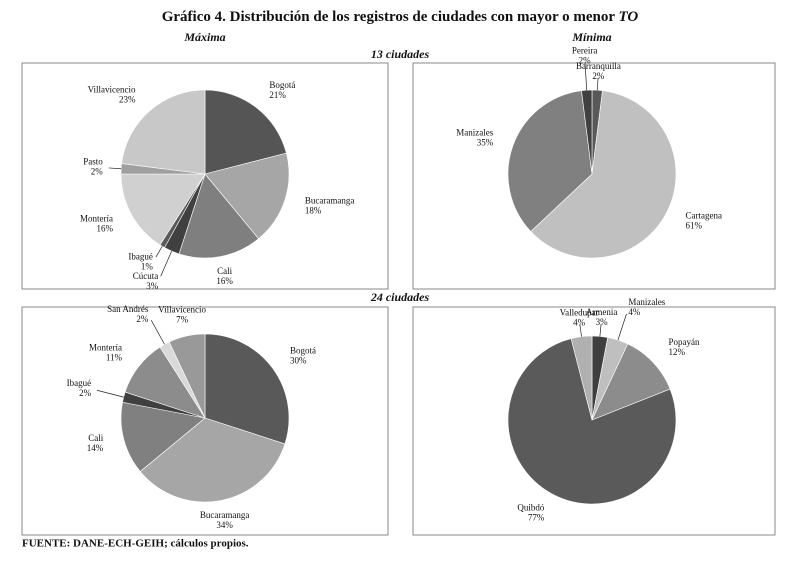 The height and width of the screenshot is (566, 799). I want to click on slice-label: Cartagena, so click(704, 216).